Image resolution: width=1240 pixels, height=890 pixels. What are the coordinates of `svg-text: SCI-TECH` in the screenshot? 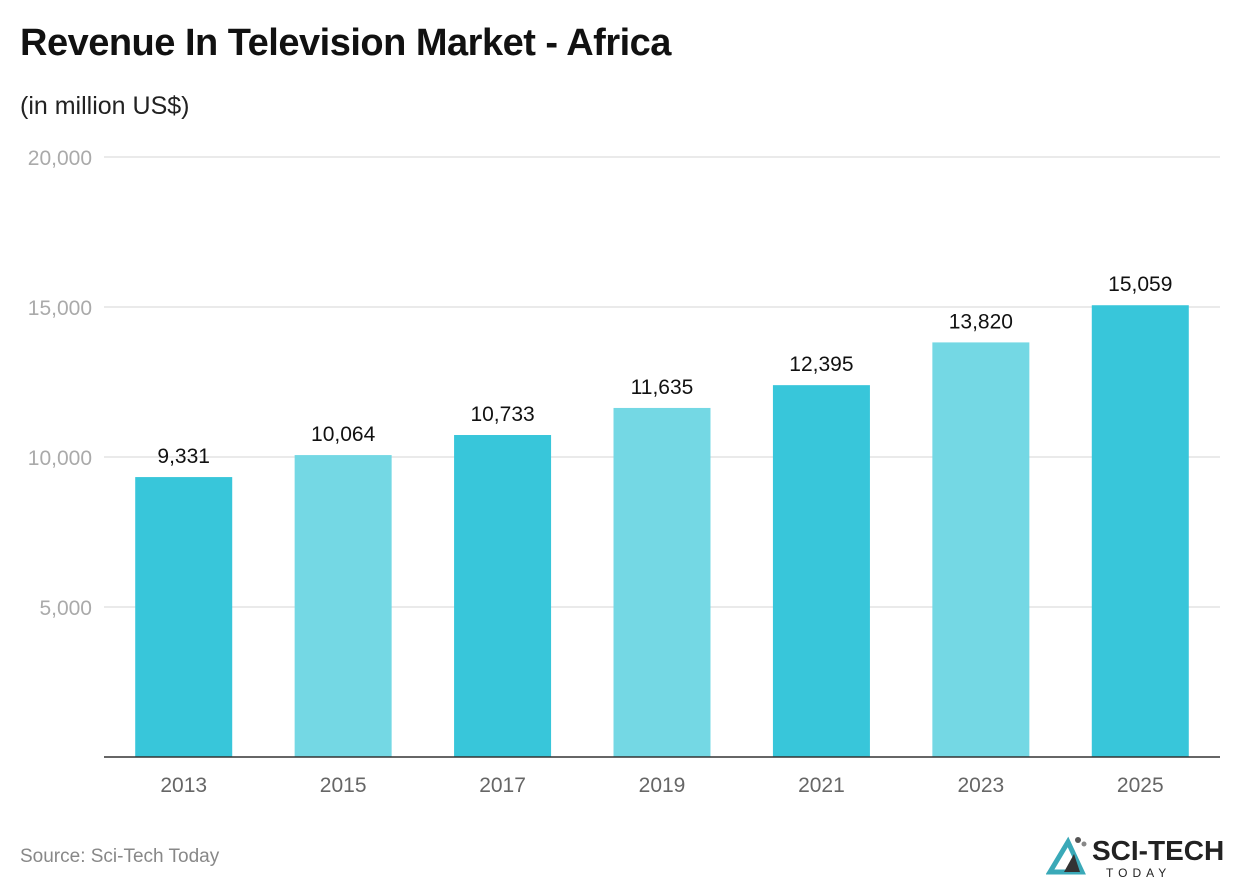 It's located at (1158, 850).